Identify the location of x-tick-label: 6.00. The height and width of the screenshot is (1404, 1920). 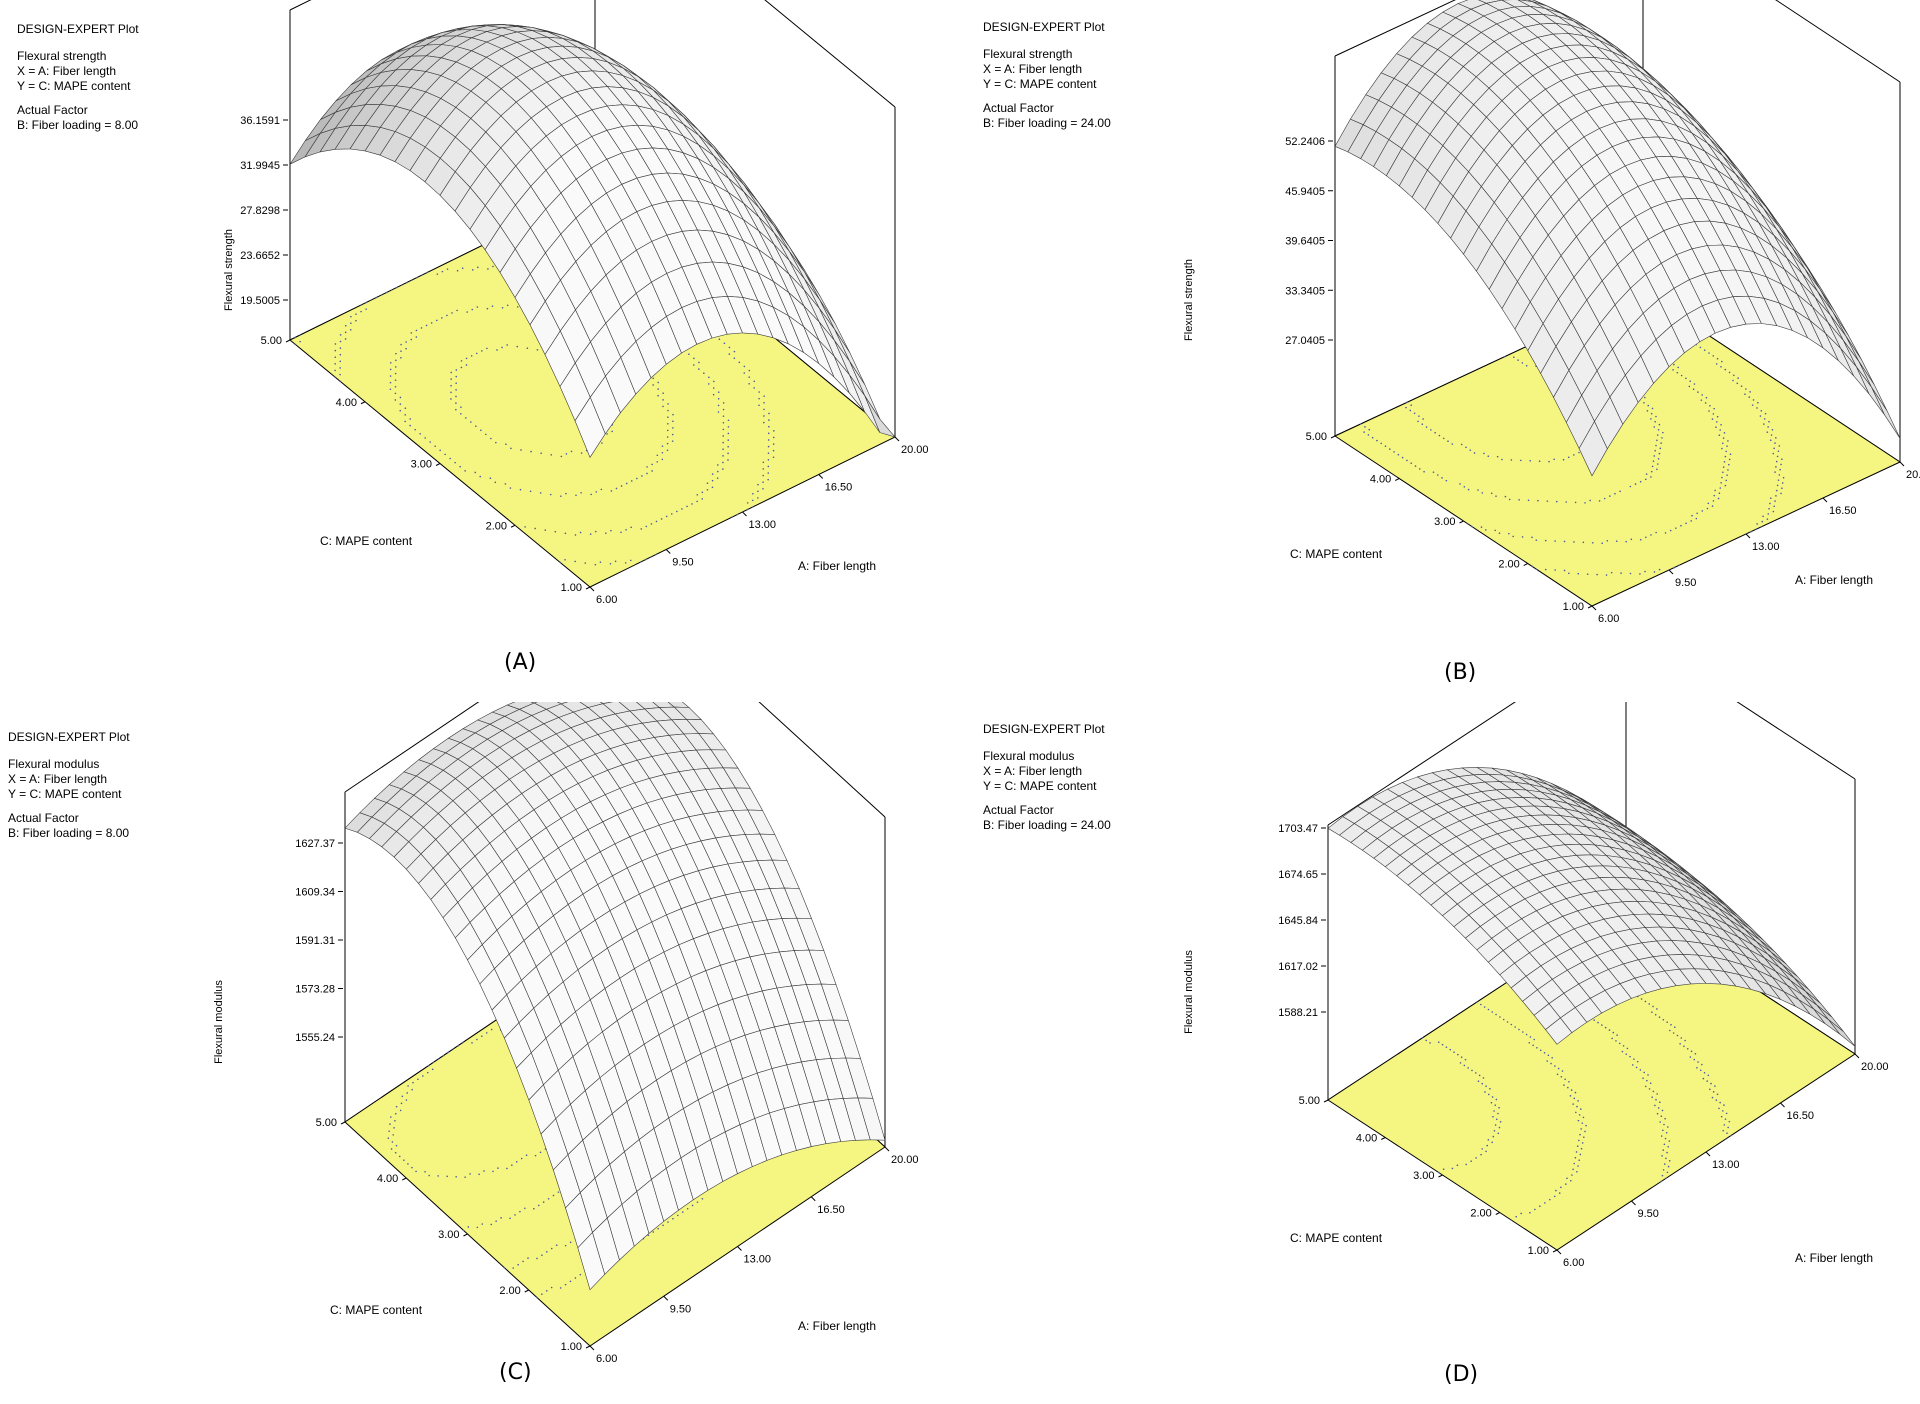
(606, 600).